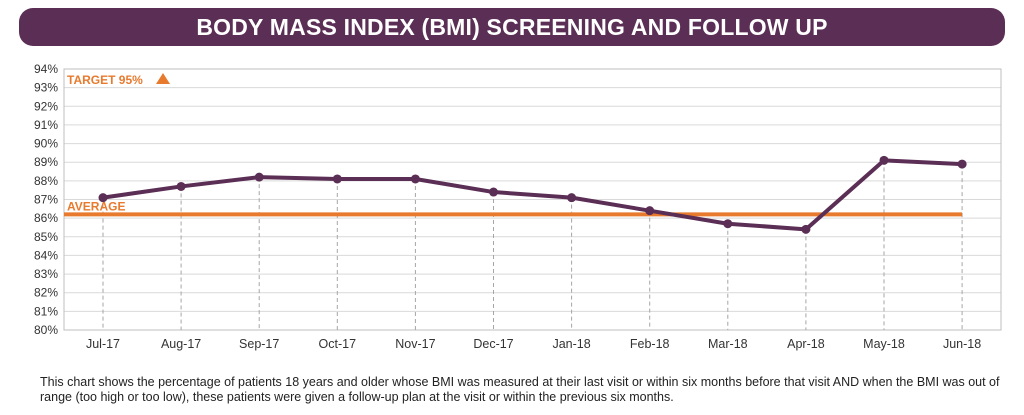 Image resolution: width=1024 pixels, height=415 pixels. I want to click on y-tick-label: 80%, so click(46, 330).